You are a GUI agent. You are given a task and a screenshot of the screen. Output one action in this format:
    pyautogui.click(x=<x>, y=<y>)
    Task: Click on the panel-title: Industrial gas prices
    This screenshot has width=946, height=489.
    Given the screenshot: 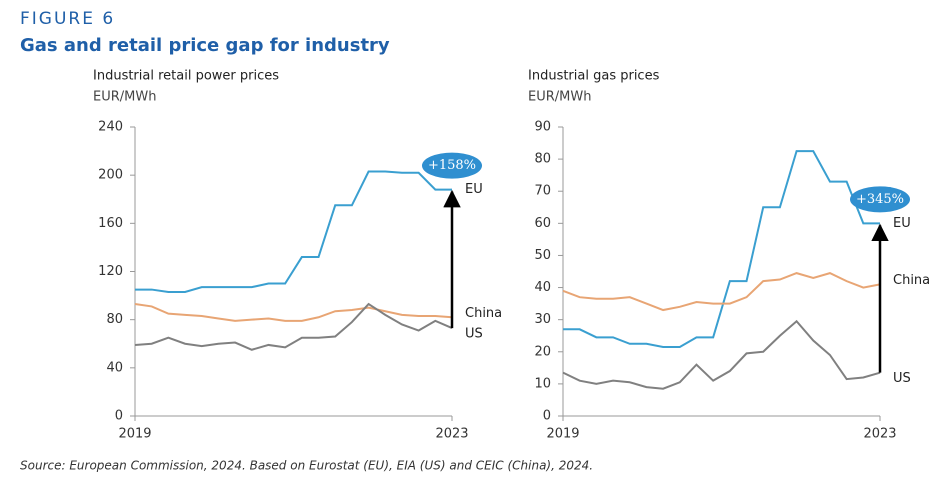 What is the action you would take?
    pyautogui.click(x=594, y=76)
    